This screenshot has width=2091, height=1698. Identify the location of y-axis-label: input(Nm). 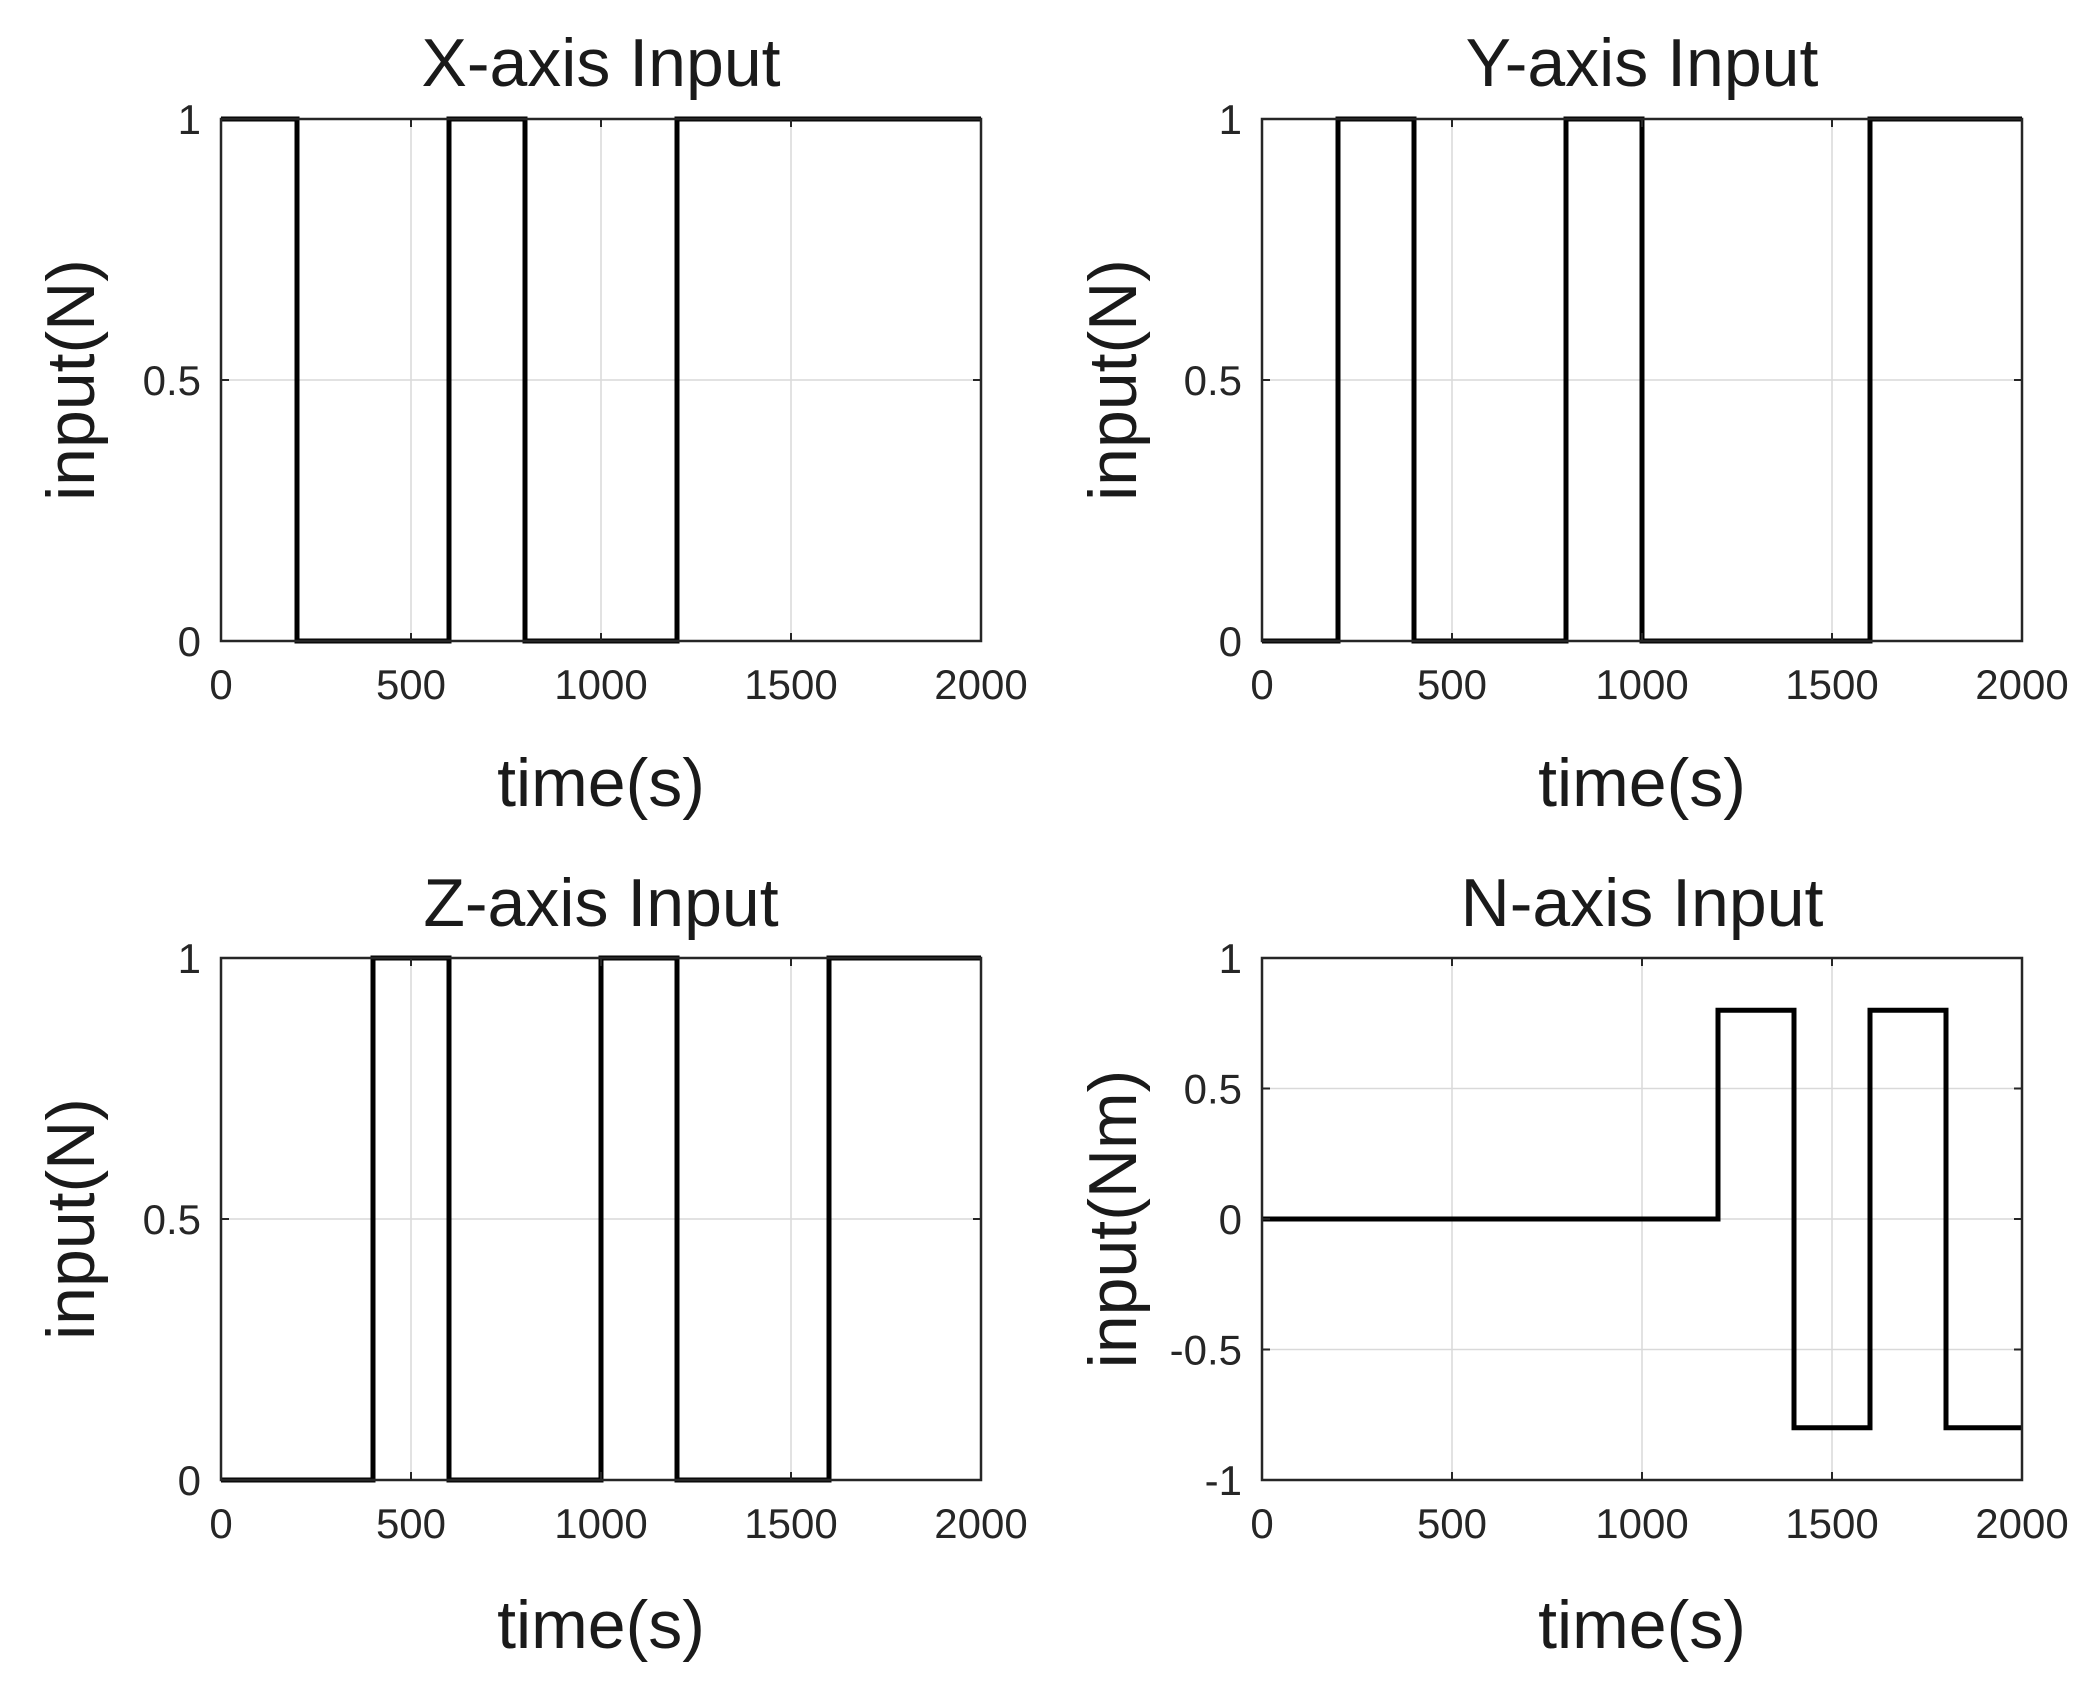
(1113, 1219).